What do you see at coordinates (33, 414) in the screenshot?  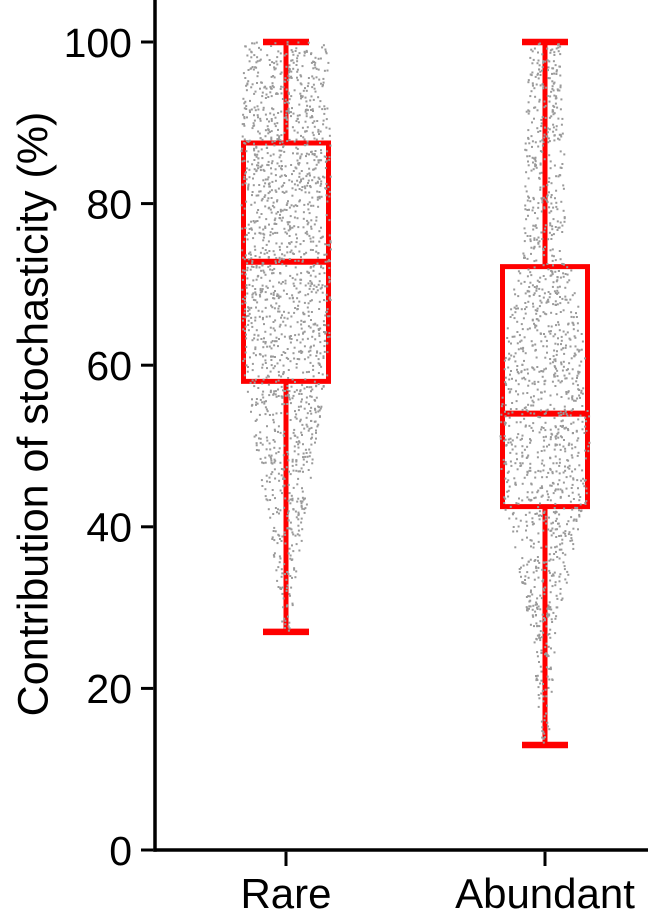 I see `y-axis-title: Contribution of stochasticity (%)` at bounding box center [33, 414].